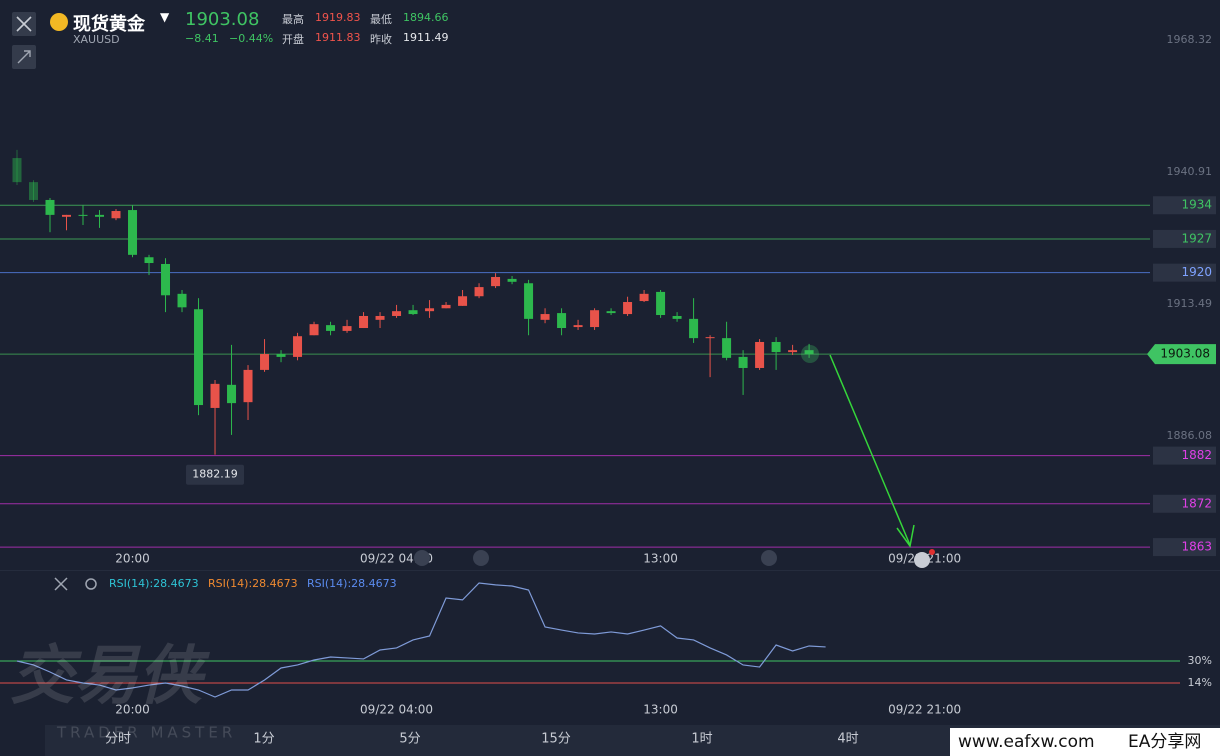  I want to click on timeframe: 1时, so click(701, 739).